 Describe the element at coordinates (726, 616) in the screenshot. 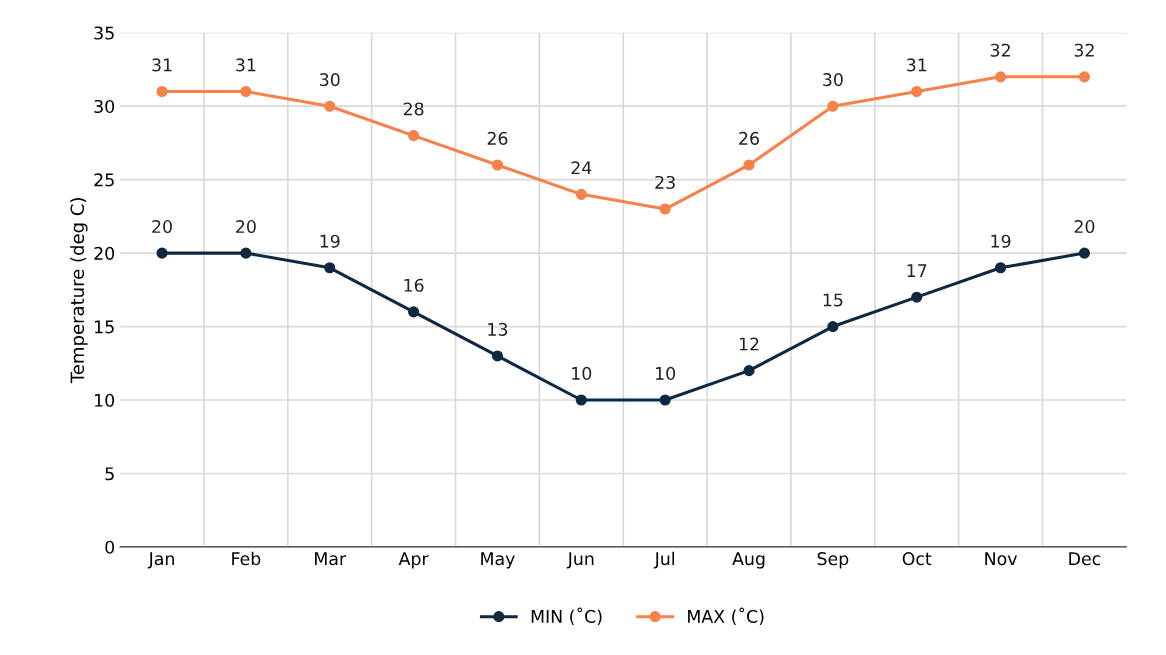

I see `legend-label: MAX (˚C)` at that location.